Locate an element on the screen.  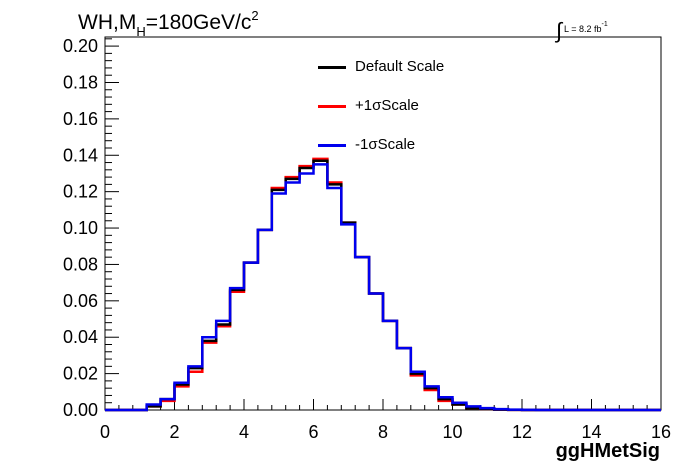
y-tick-label: 0.14 is located at coordinates (80, 155).